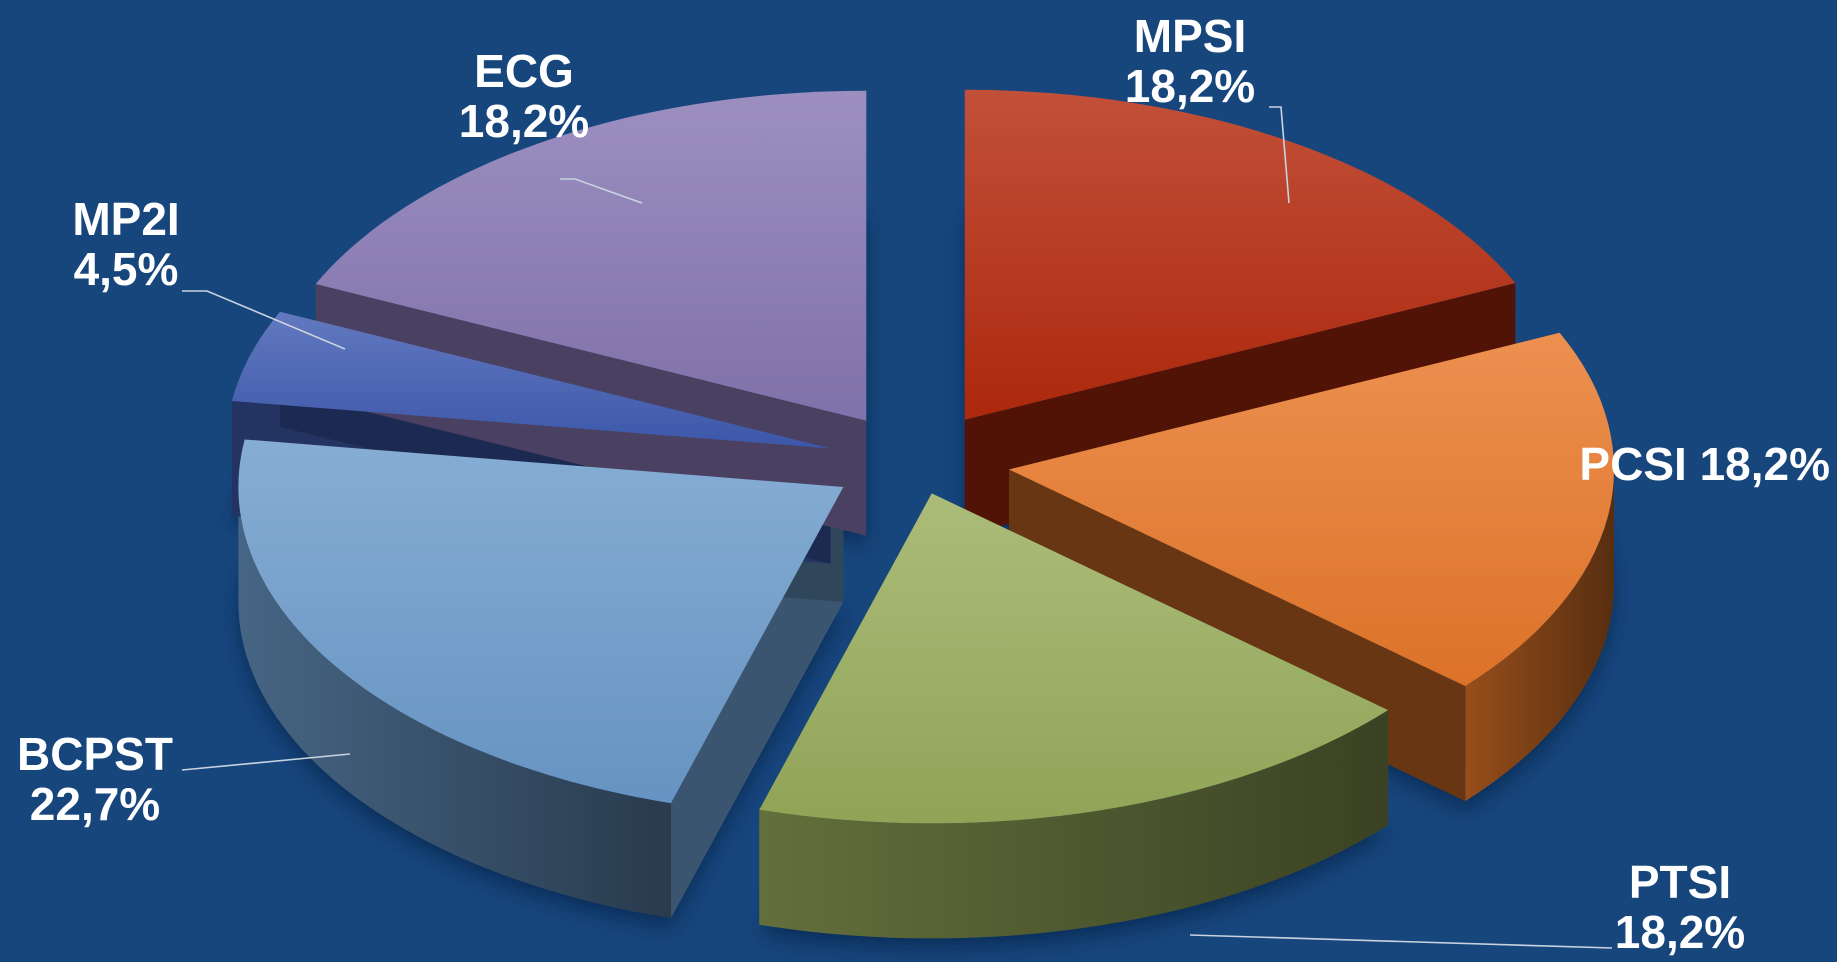  Describe the element at coordinates (1540, 635) in the screenshot. I see `slice-side-pcsi` at that location.